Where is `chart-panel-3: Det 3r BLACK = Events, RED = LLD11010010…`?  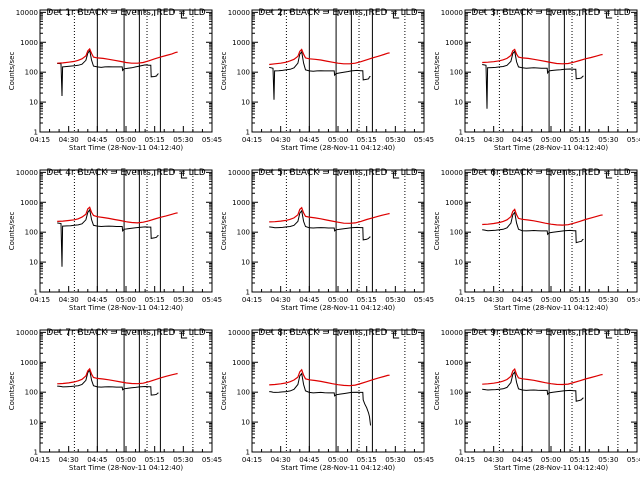
chart-panel-3: Det 3r BLACK = Events, RED = LLD11010010… is located at coordinates (536, 80).